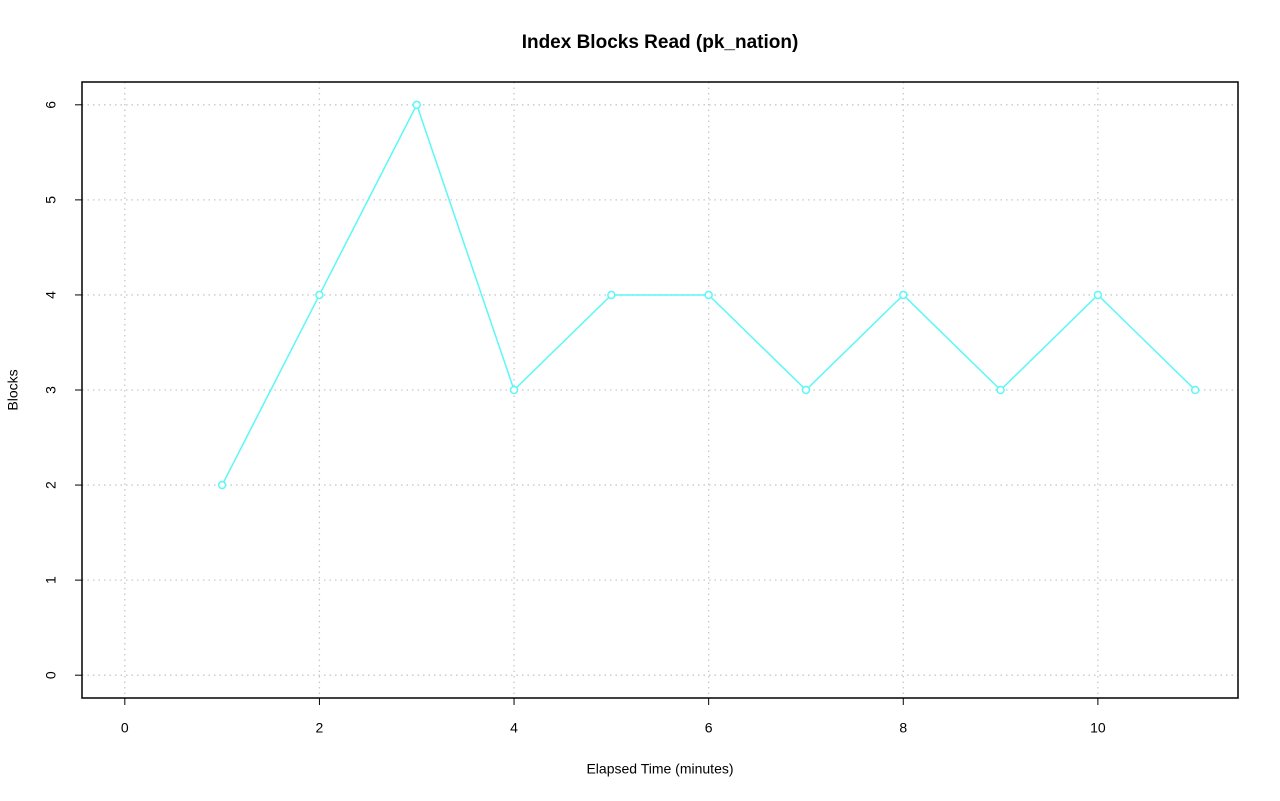 This screenshot has height=801, width=1280. Describe the element at coordinates (51, 295) in the screenshot. I see `y-tick-label: 4` at that location.